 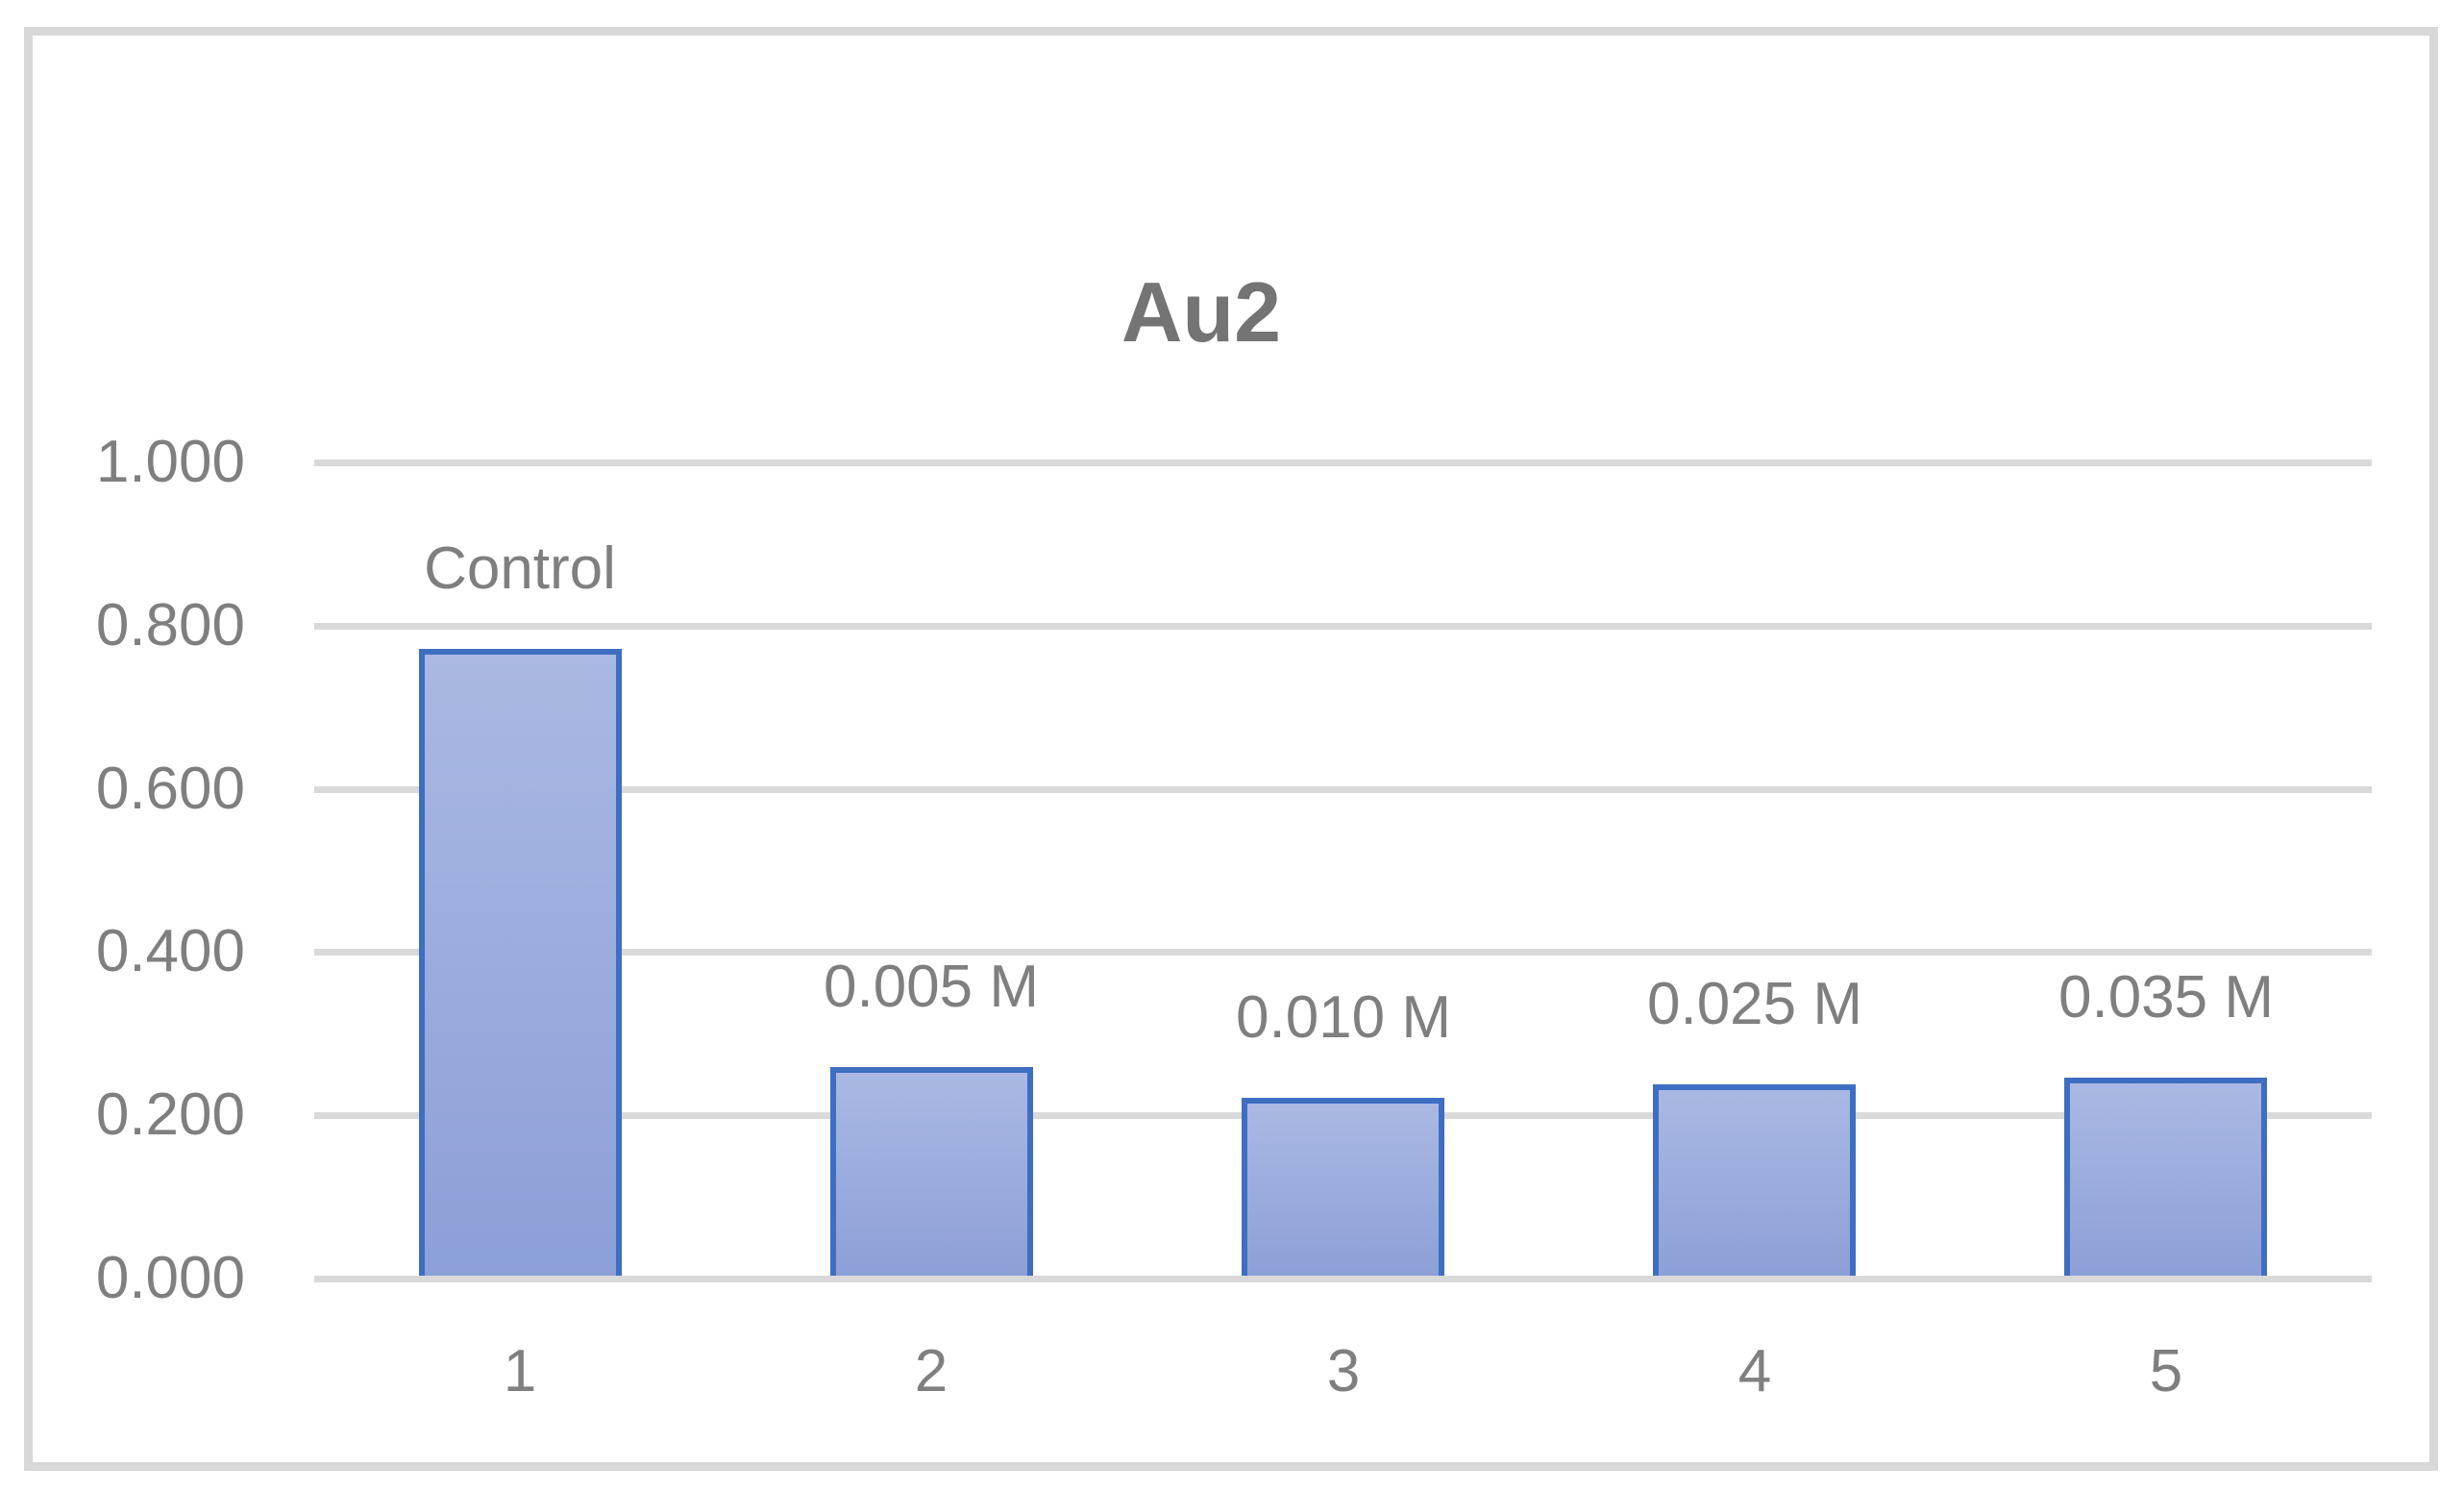 I want to click on y-axis-tick-label: 0.200, so click(x=170, y=1115).